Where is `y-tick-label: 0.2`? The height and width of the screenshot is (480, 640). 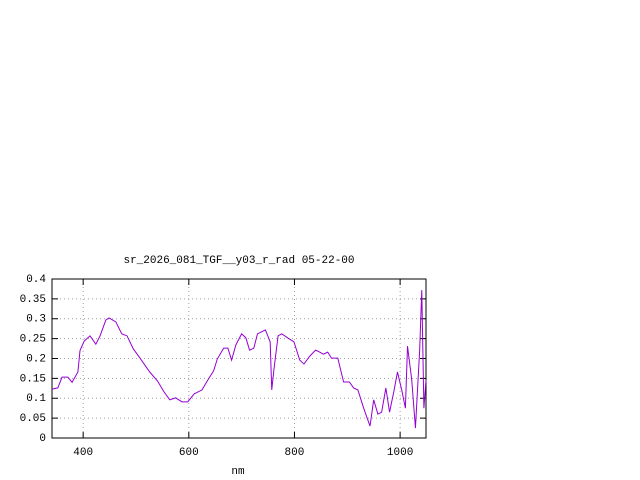
y-tick-label: 0.2 is located at coordinates (36, 359).